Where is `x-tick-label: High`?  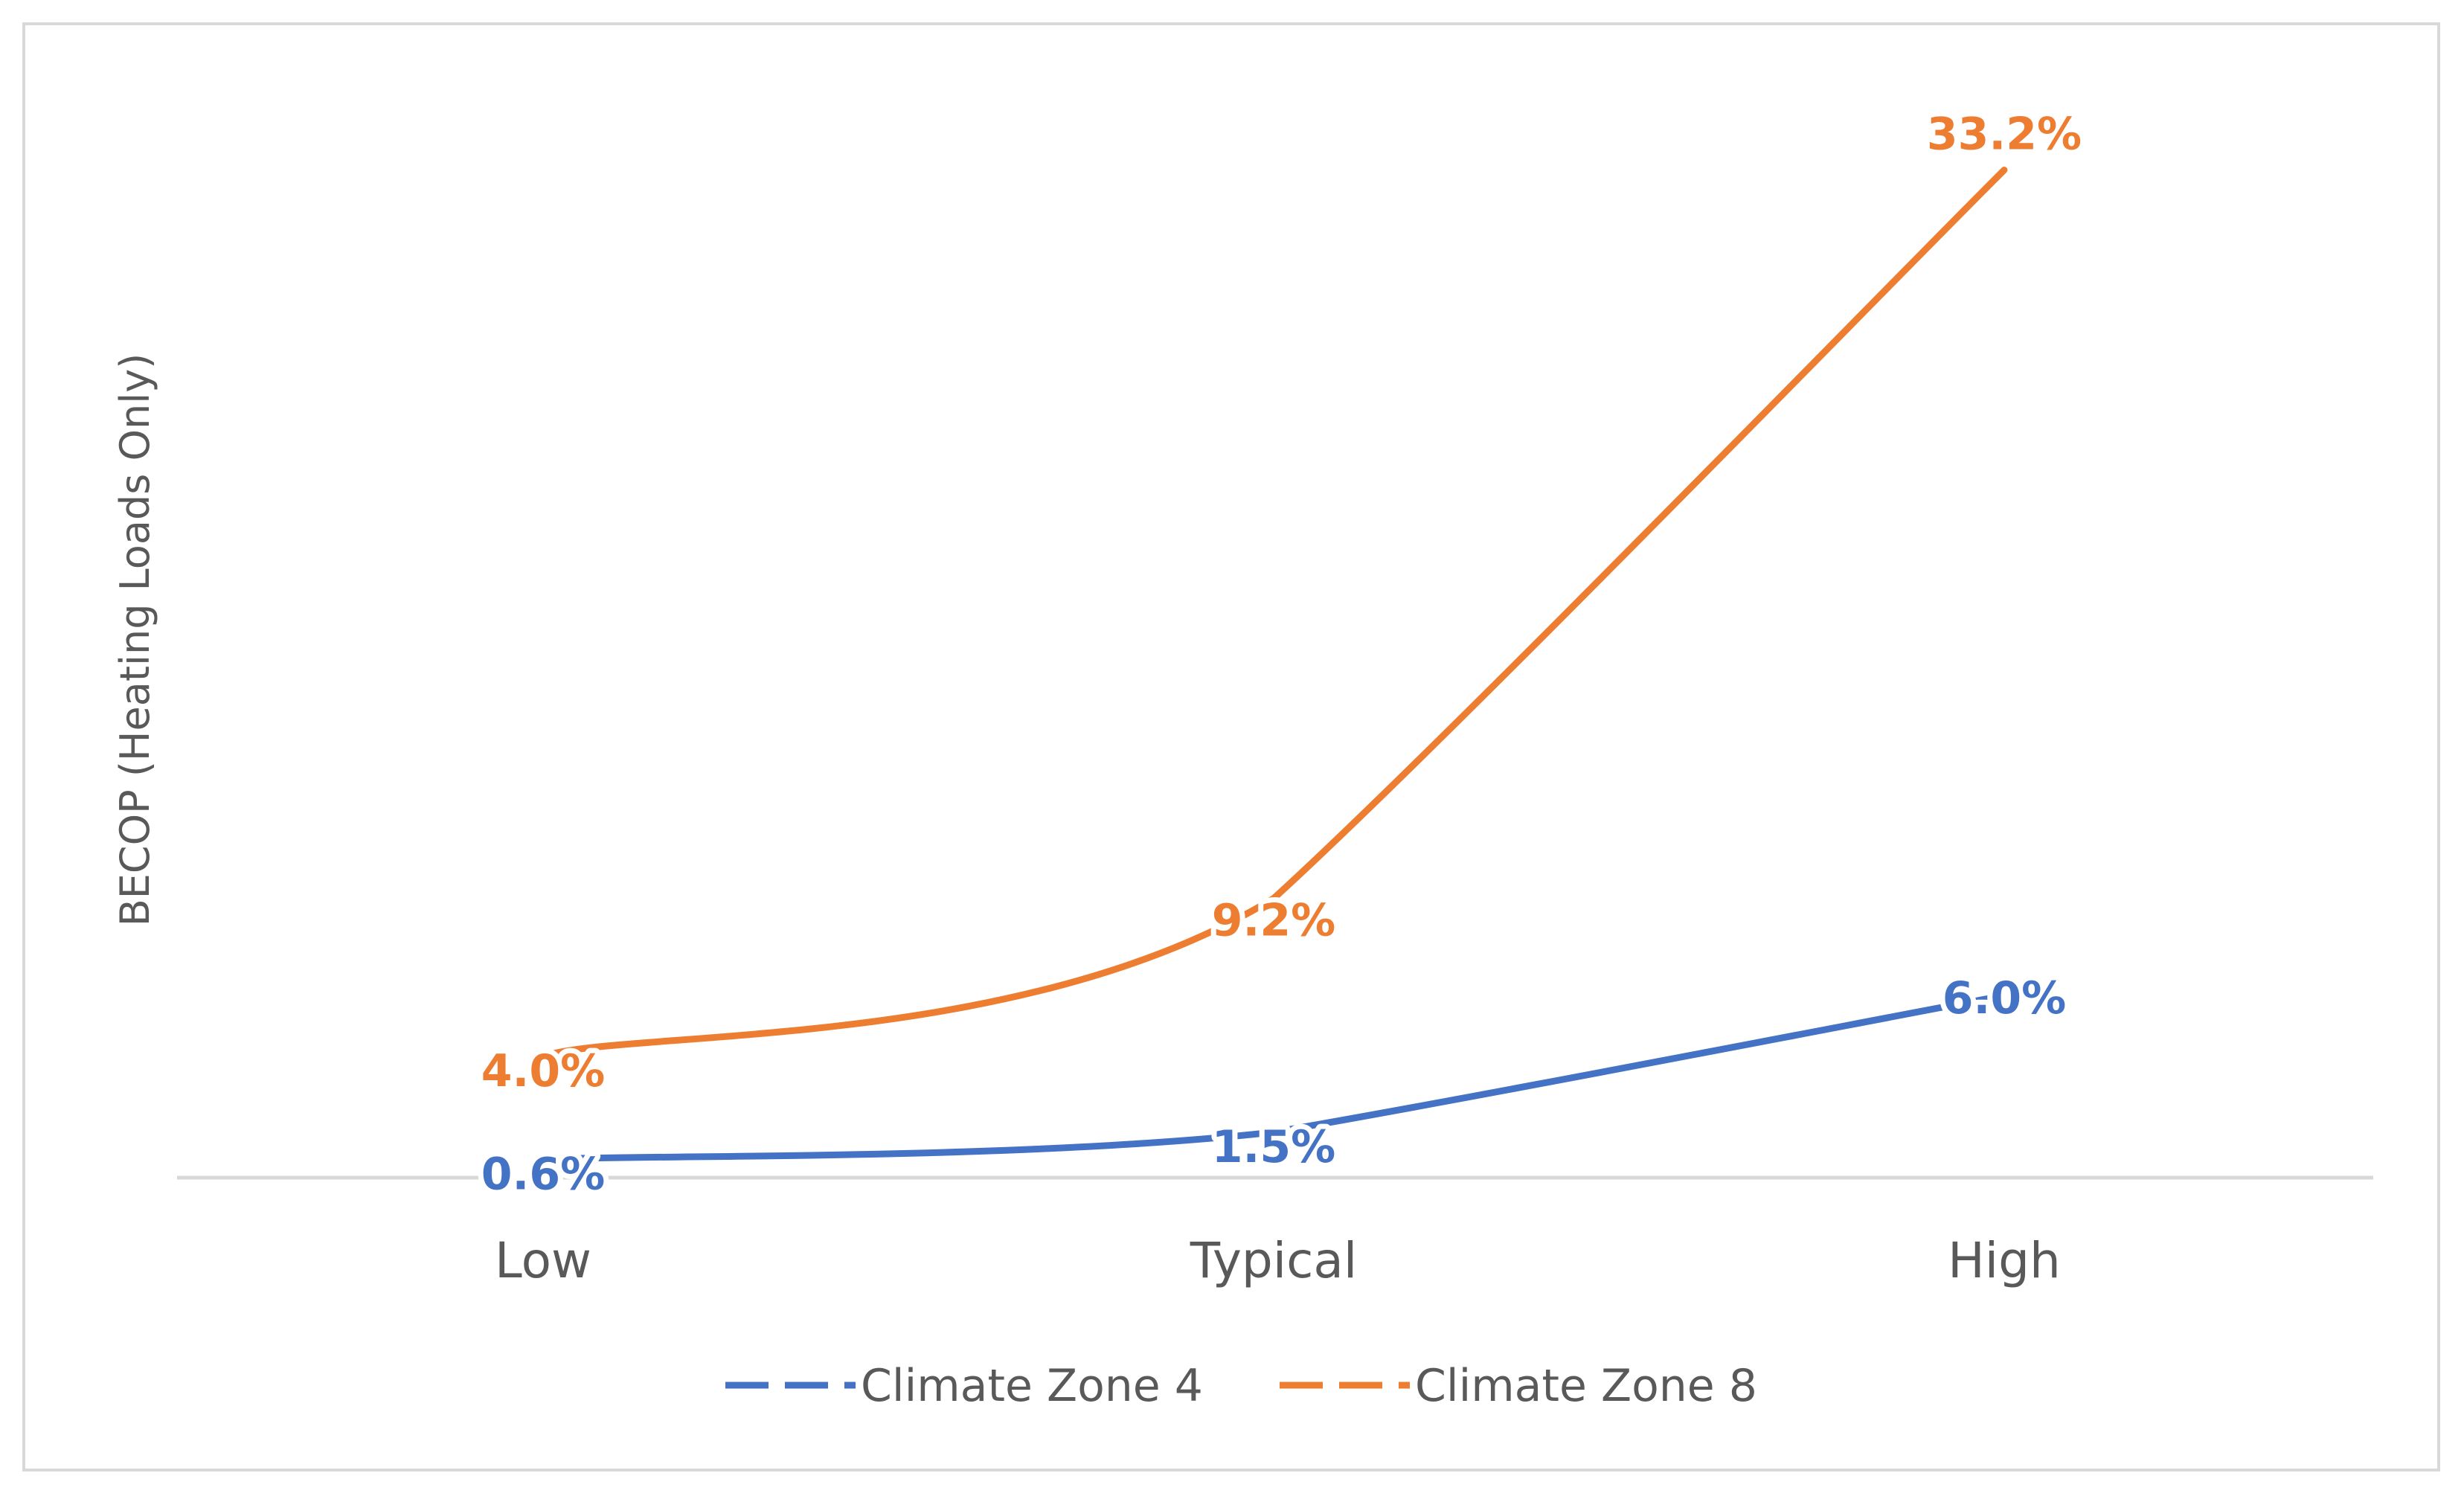 x-tick-label: High is located at coordinates (2004, 1260).